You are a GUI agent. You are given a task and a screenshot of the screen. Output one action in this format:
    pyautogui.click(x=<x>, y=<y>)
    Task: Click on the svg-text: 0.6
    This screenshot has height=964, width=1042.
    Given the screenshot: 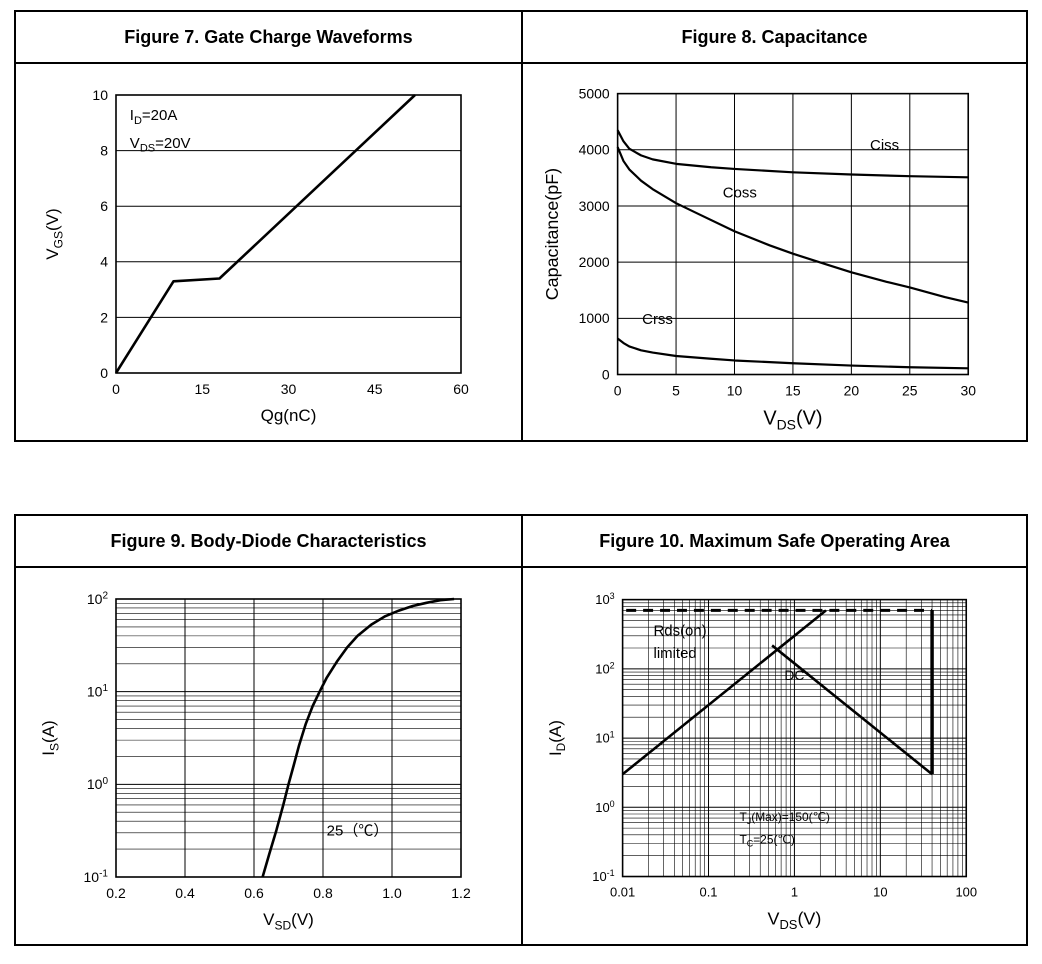 What is the action you would take?
    pyautogui.click(x=254, y=893)
    